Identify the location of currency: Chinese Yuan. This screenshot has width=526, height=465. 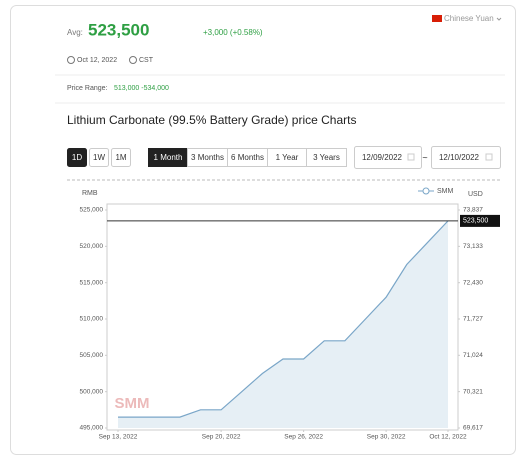
(469, 18).